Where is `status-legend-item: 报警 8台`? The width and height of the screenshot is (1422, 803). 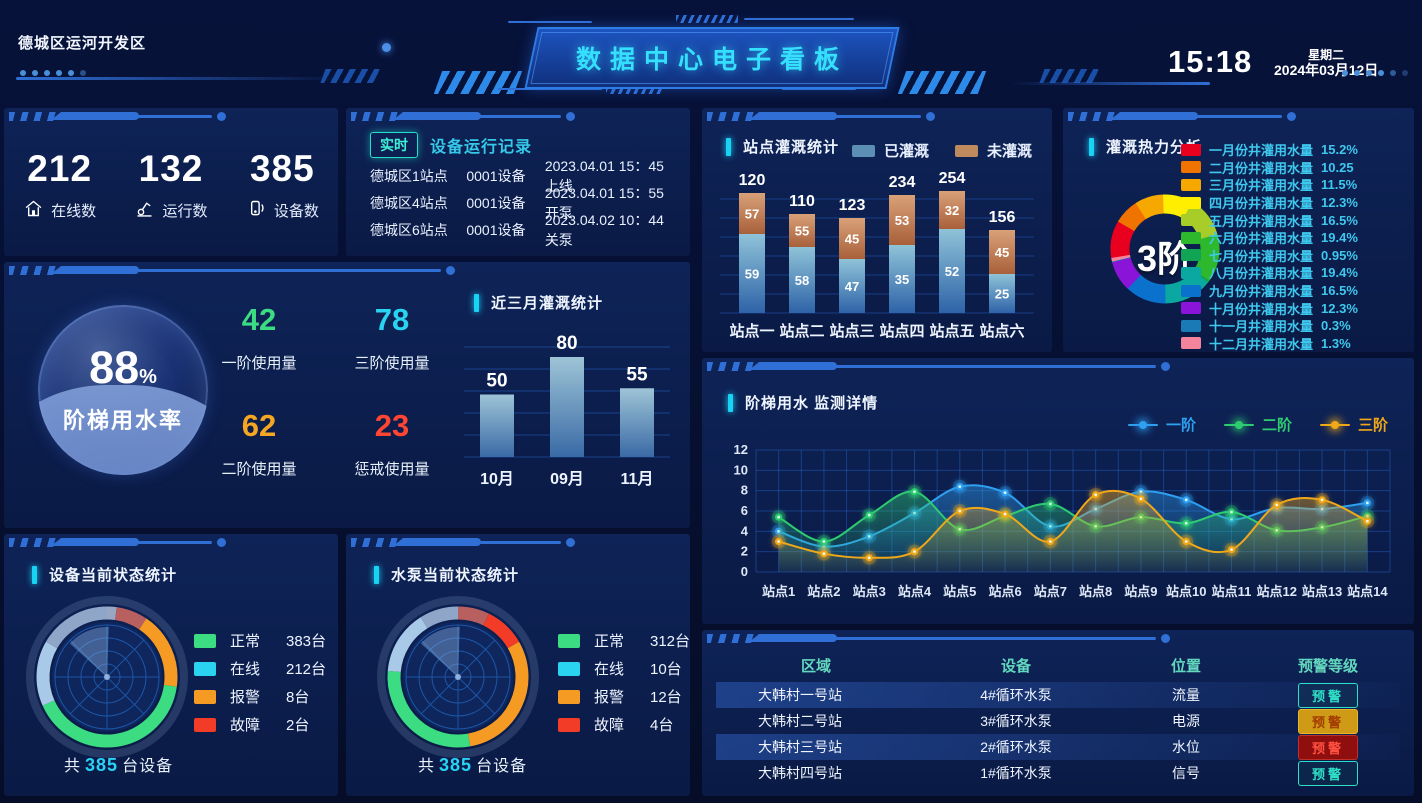 status-legend-item: 报警 8台 is located at coordinates (269, 696).